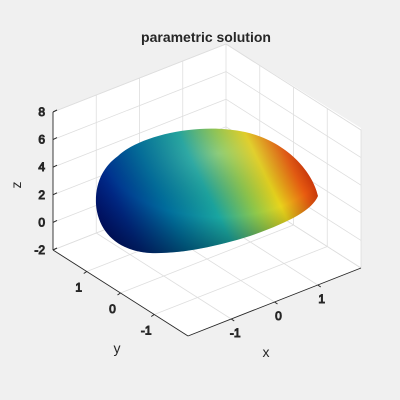 This screenshot has height=400, width=400. Describe the element at coordinates (41, 140) in the screenshot. I see `z-tick-label: 6` at that location.